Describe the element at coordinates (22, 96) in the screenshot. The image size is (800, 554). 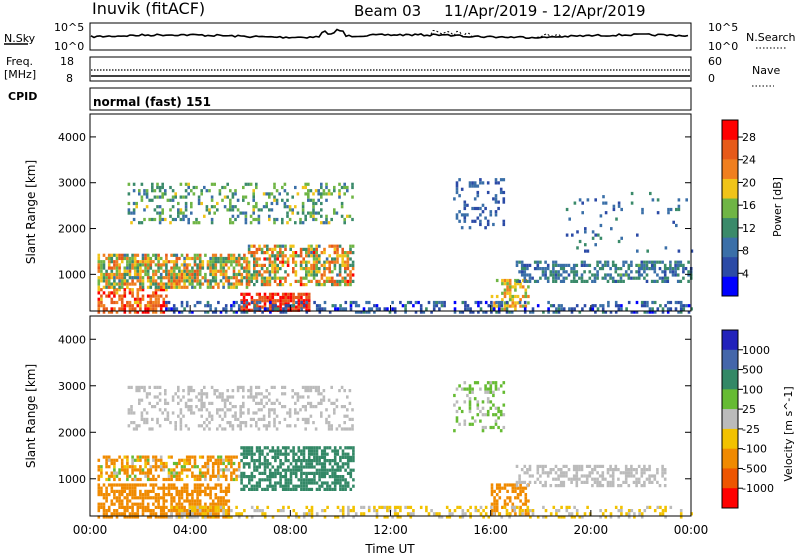
I see `cpid-label: CPID` at that location.